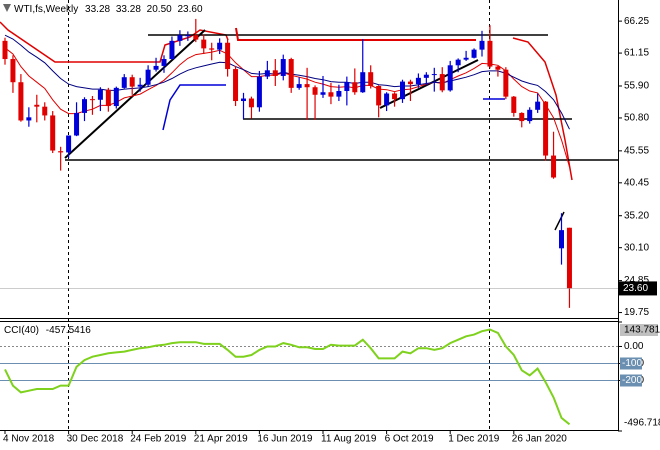 The image size is (660, 450). What do you see at coordinates (221, 439) in the screenshot?
I see `x-tick-label: 21 Apr 2019` at bounding box center [221, 439].